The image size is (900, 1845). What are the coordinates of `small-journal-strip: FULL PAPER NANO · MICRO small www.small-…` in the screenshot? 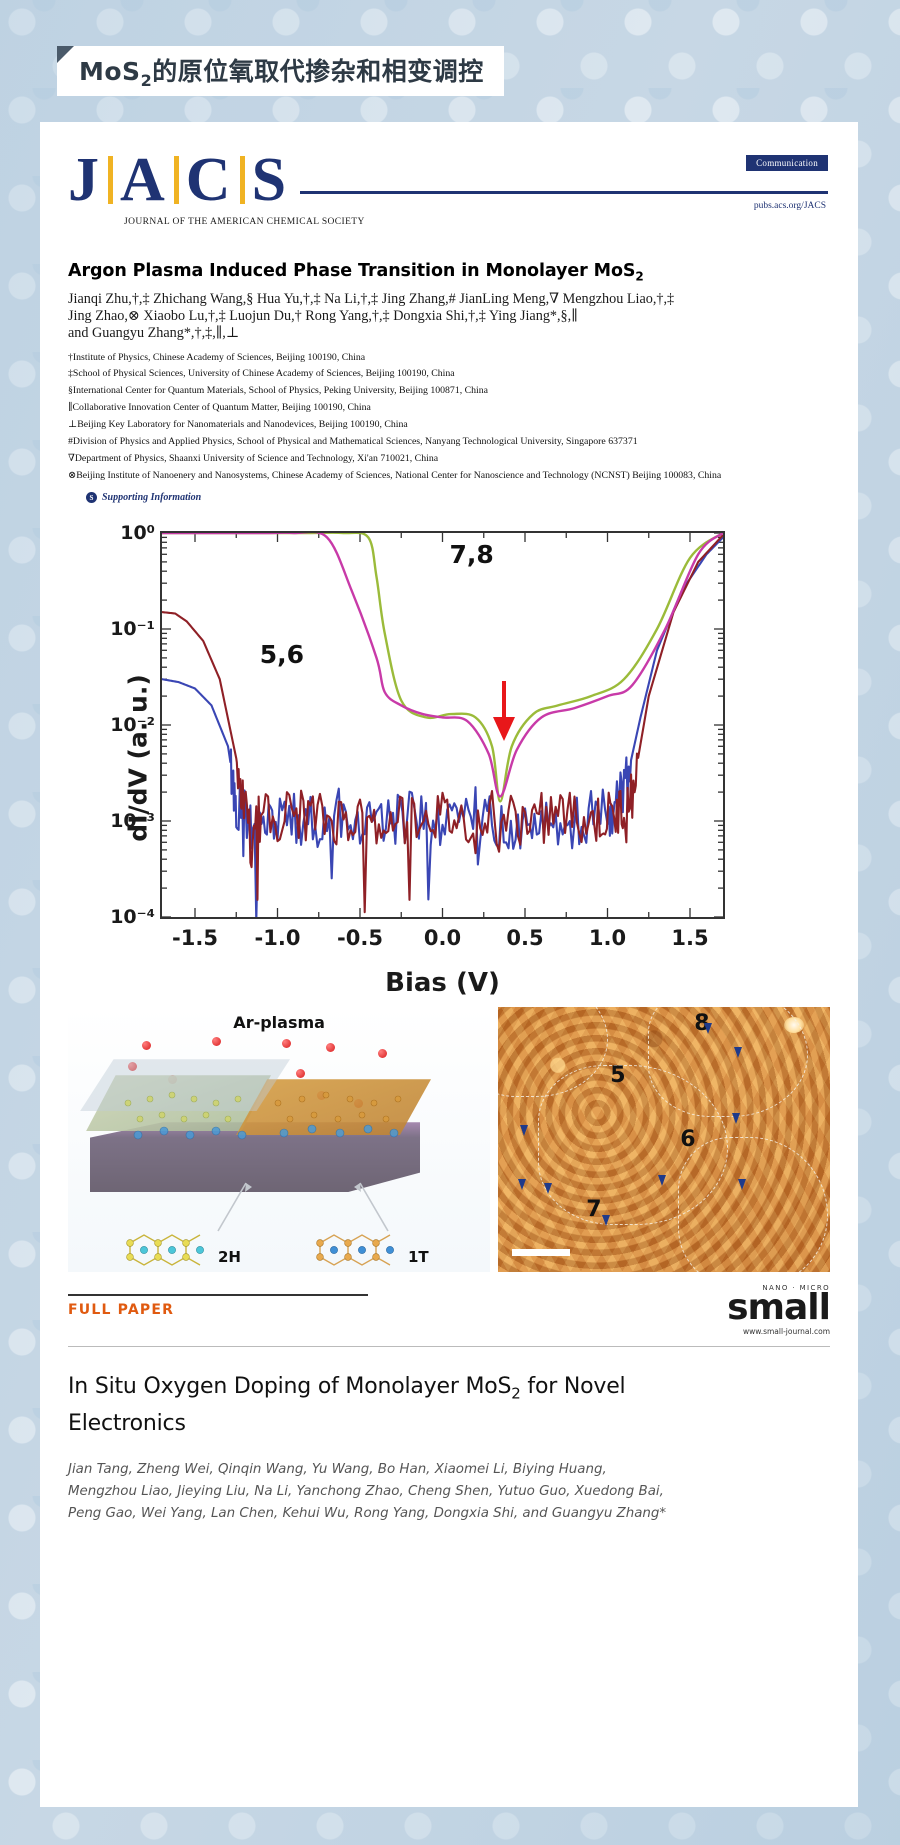 It's located at (449, 1317).